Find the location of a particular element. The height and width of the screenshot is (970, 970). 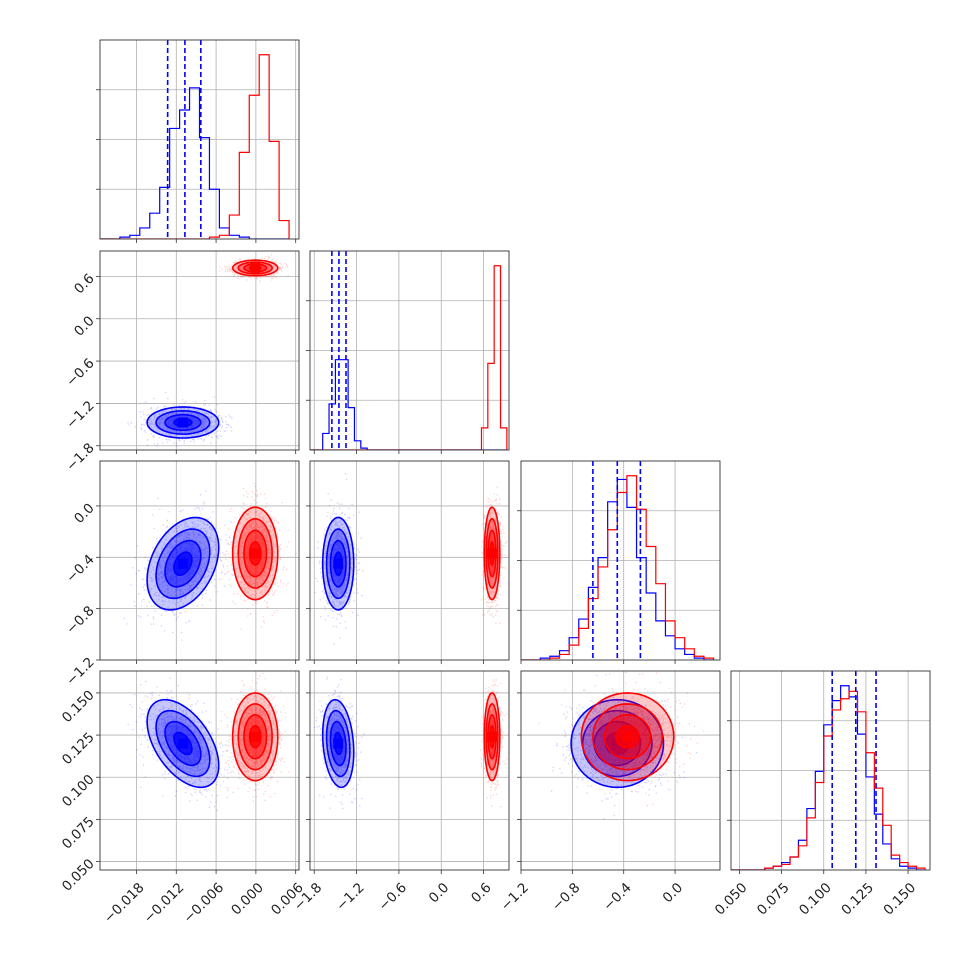

x-tick-label: −0.018 is located at coordinates (124, 903).